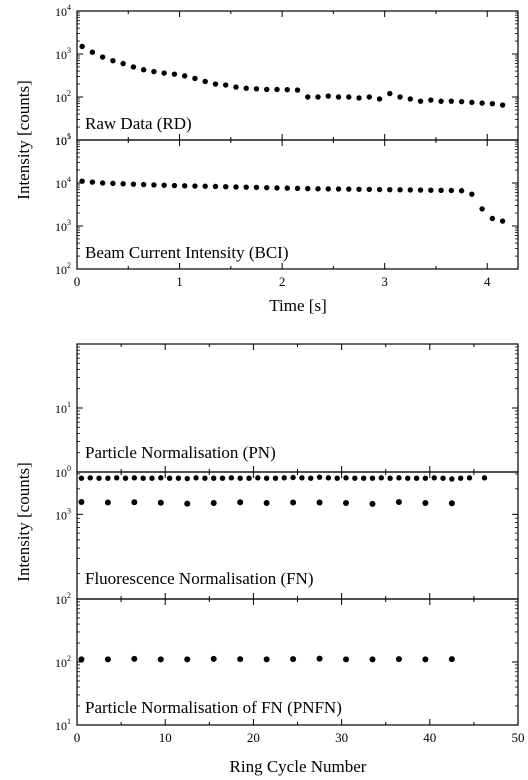 The height and width of the screenshot is (780, 528). I want to click on x-tick-label: 50, so click(518, 737).